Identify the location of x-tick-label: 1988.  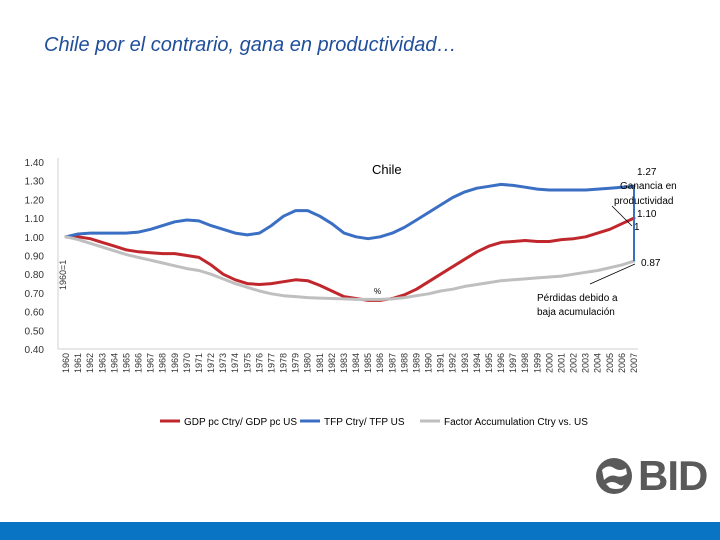
(404, 363).